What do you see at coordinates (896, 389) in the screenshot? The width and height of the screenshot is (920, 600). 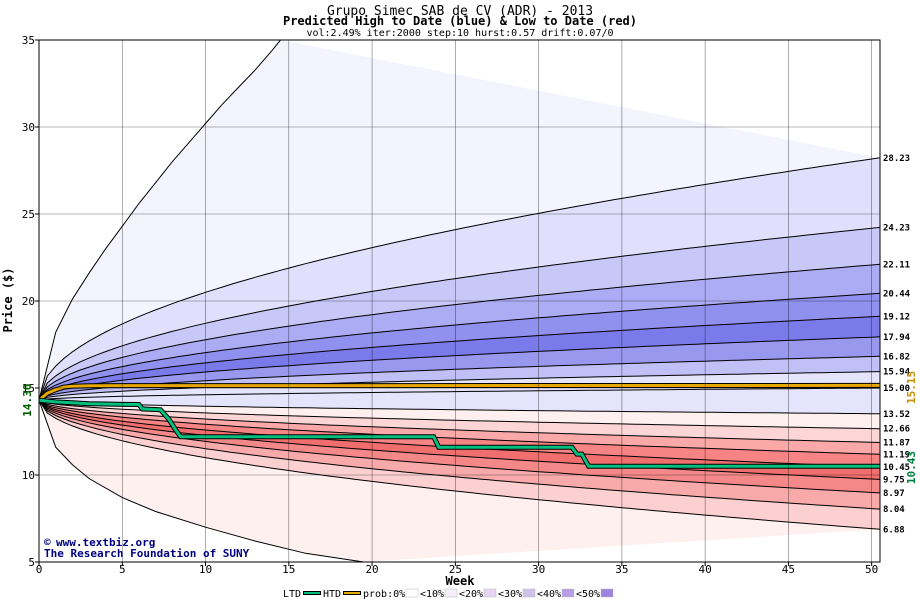 I see `high-end-label: 15.00` at bounding box center [896, 389].